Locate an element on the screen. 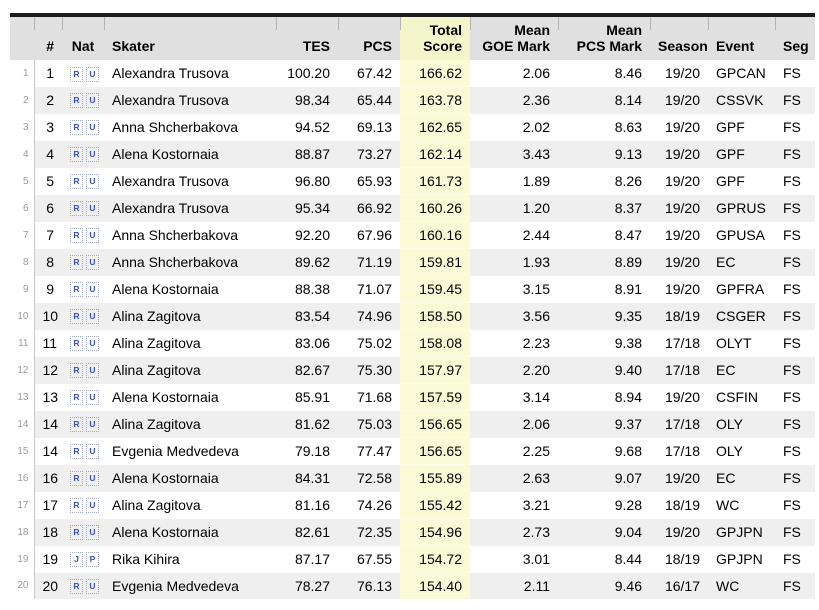 The image size is (819, 610). column-header-pcs: PCS is located at coordinates (369, 37).